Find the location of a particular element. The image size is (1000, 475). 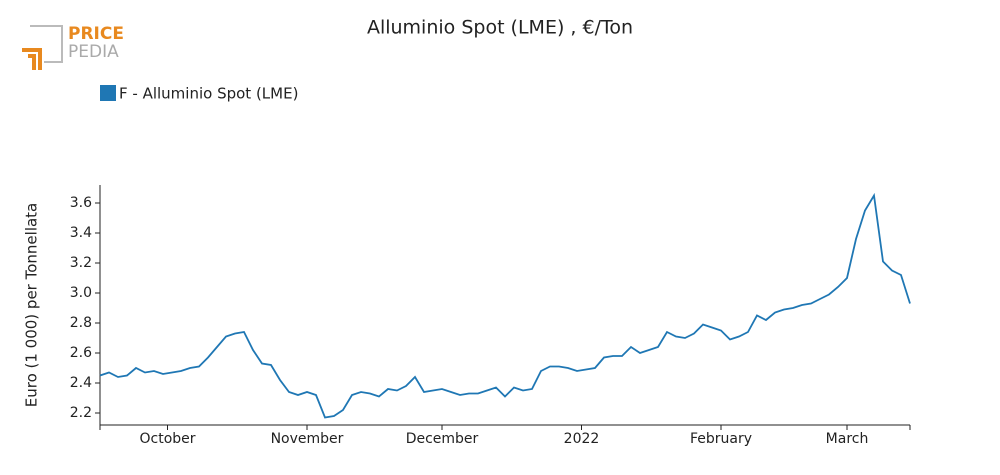

y-tick-label: 3.0 is located at coordinates (81, 293).